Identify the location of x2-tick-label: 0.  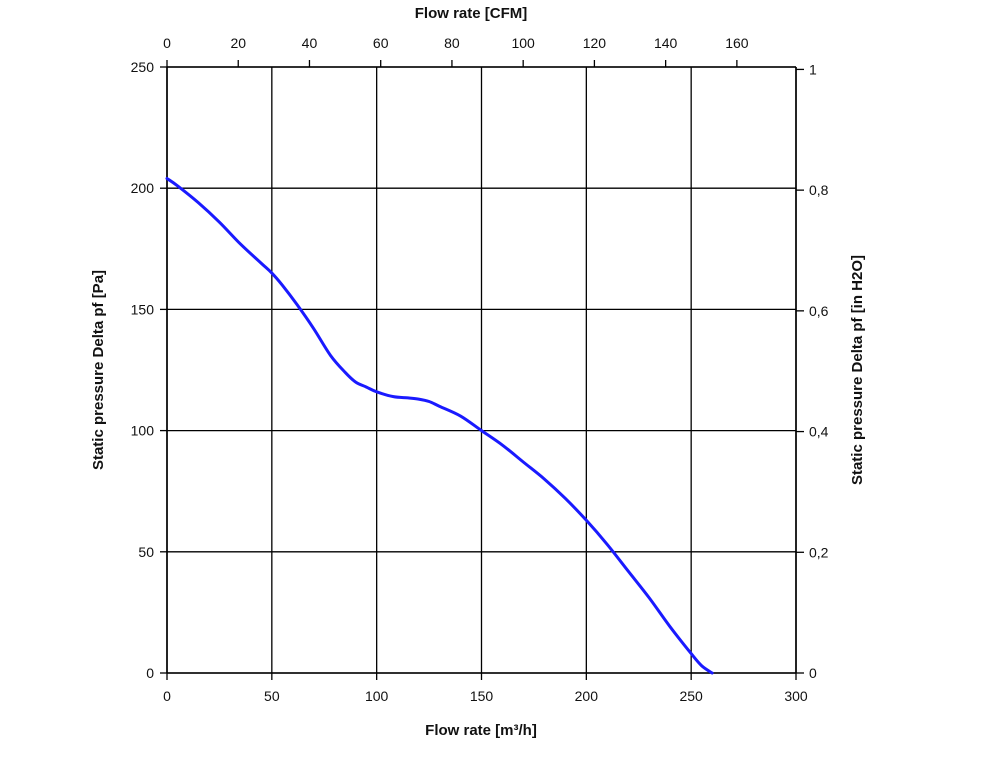
(167, 43).